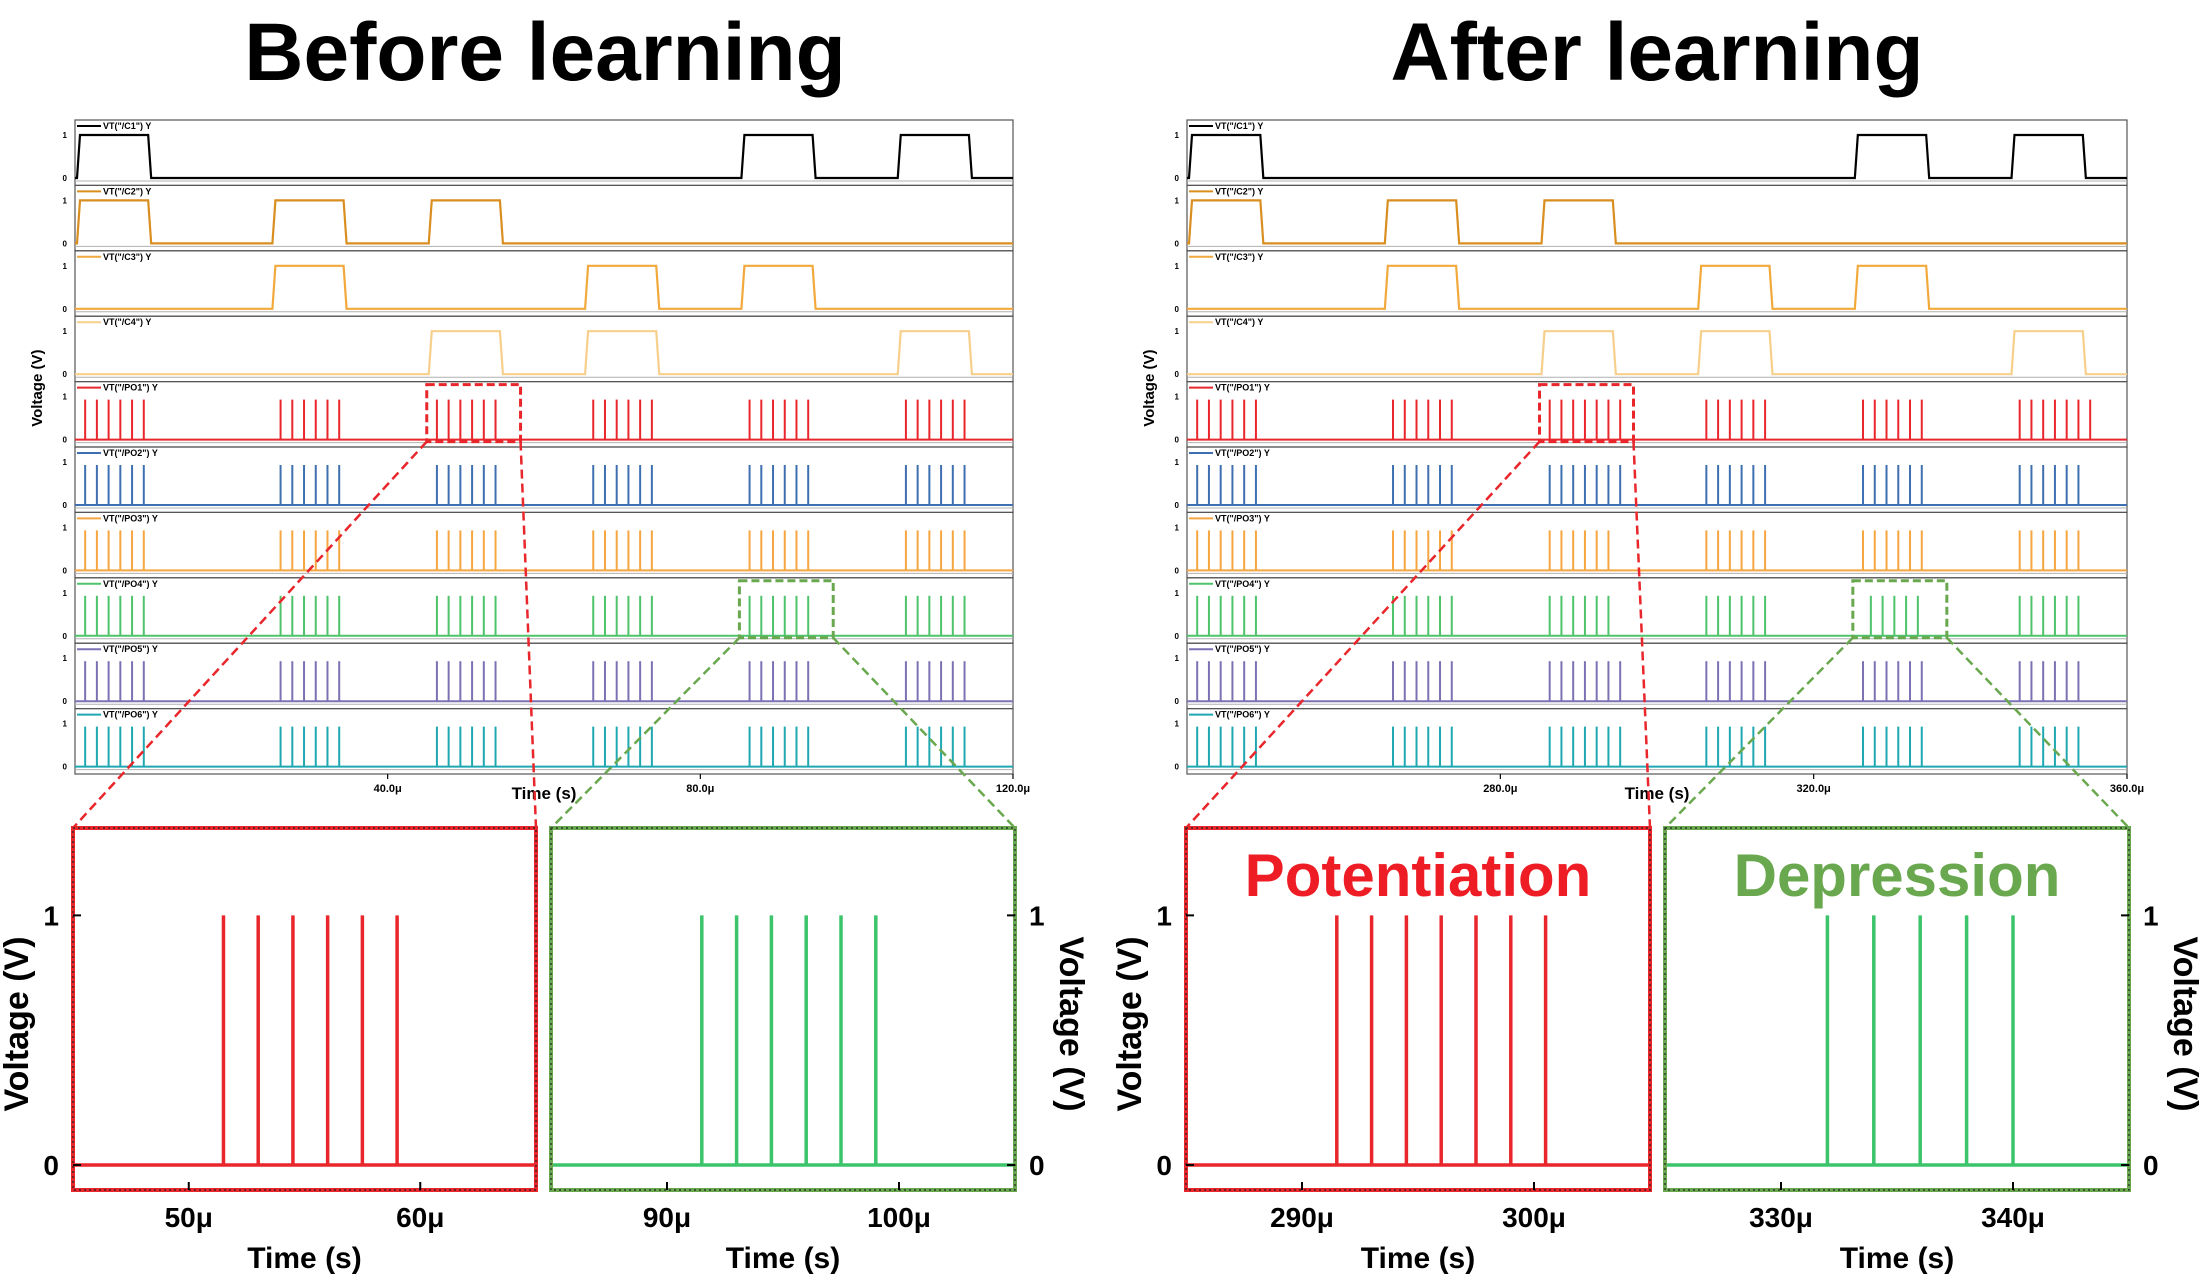  What do you see at coordinates (1149, 388) in the screenshot?
I see `y-axis-title: Voltage (V)` at bounding box center [1149, 388].